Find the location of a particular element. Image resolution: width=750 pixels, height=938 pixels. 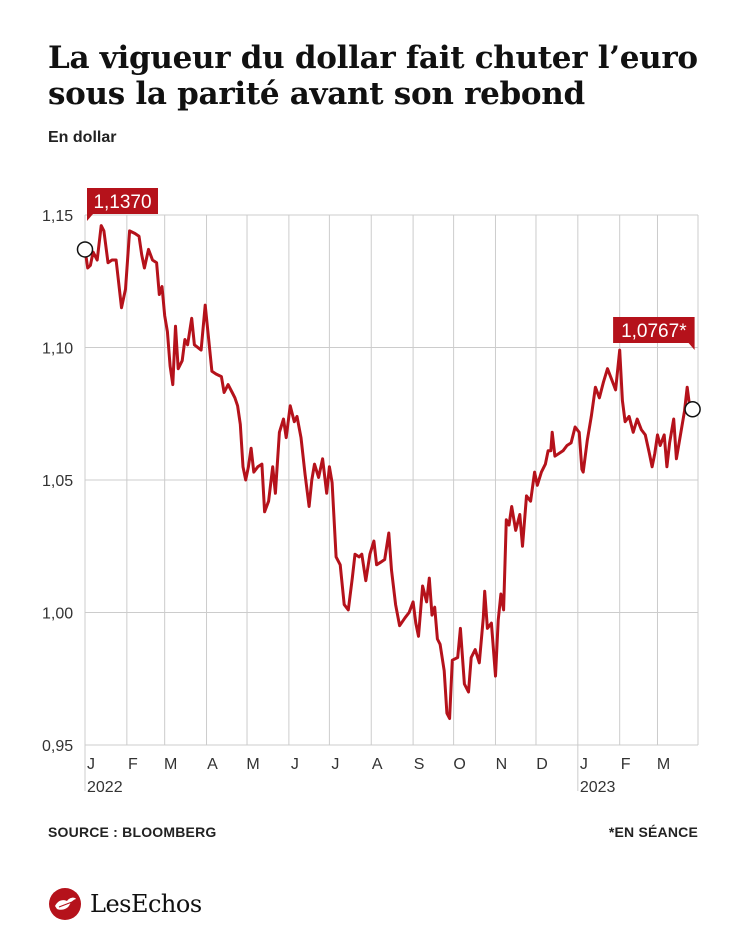

x-tick-label: O is located at coordinates (459, 764).